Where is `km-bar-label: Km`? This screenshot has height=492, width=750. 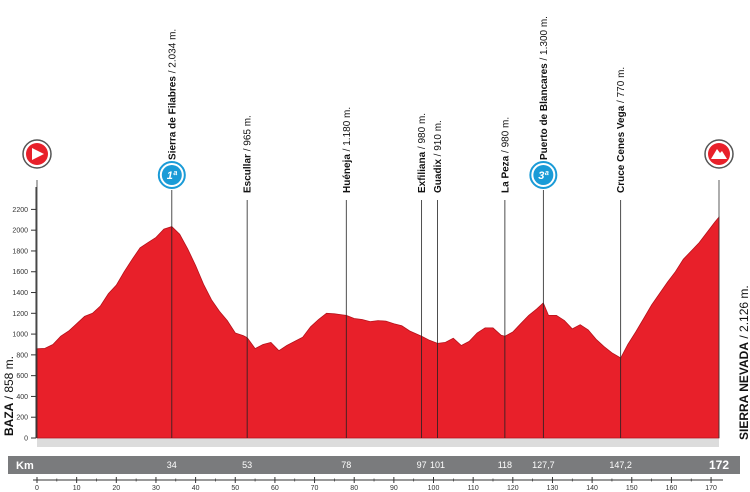
km-bar-label: Km is located at coordinates (25, 466).